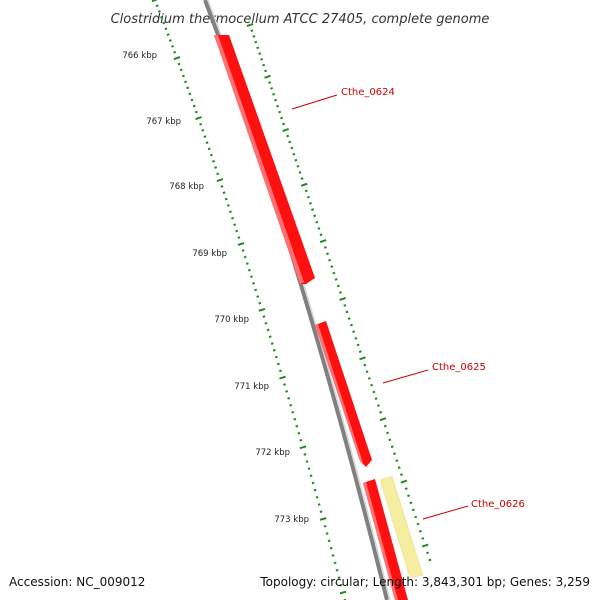 The image size is (600, 600). Describe the element at coordinates (139, 56) in the screenshot. I see `tick-label-766: 766 kbp` at that location.